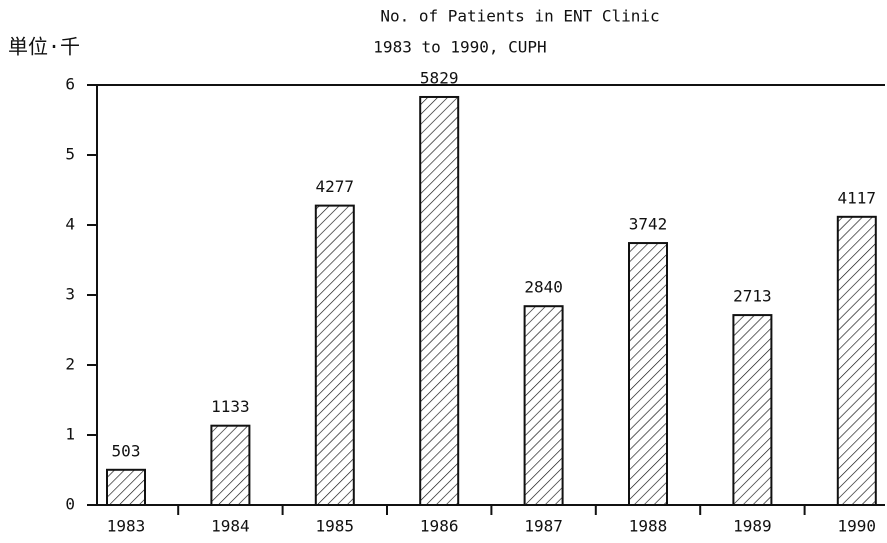  Describe the element at coordinates (70, 84) in the screenshot. I see `y-tick-label: 6` at that location.